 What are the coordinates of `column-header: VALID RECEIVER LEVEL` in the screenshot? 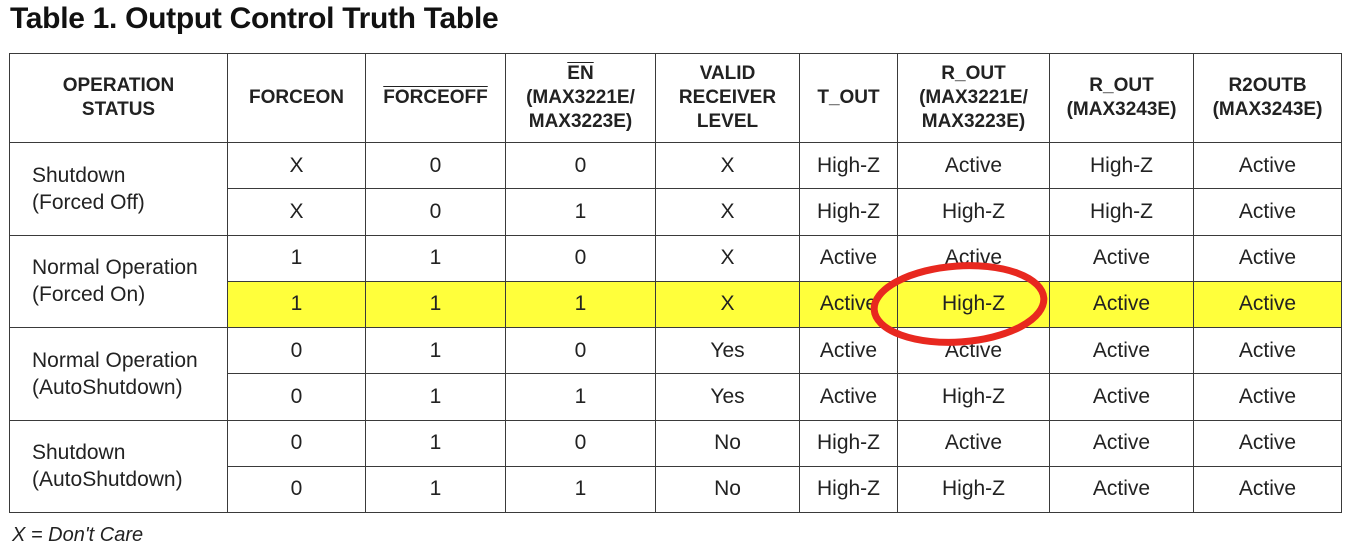 It's located at (727, 98).